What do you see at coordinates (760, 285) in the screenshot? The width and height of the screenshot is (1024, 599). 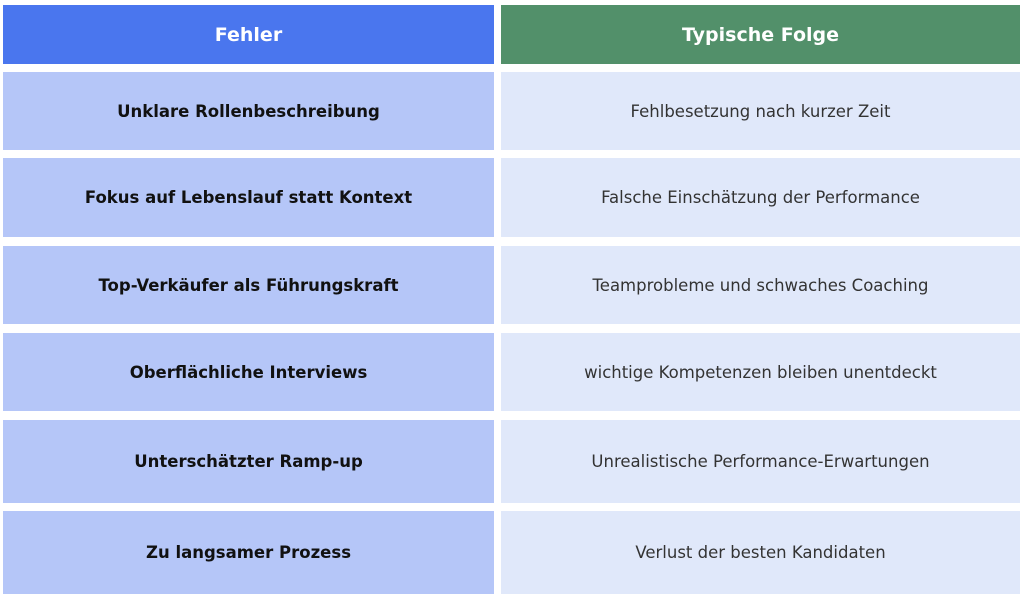 I see `cell-folge: Teamprobleme und schwaches Coaching` at bounding box center [760, 285].